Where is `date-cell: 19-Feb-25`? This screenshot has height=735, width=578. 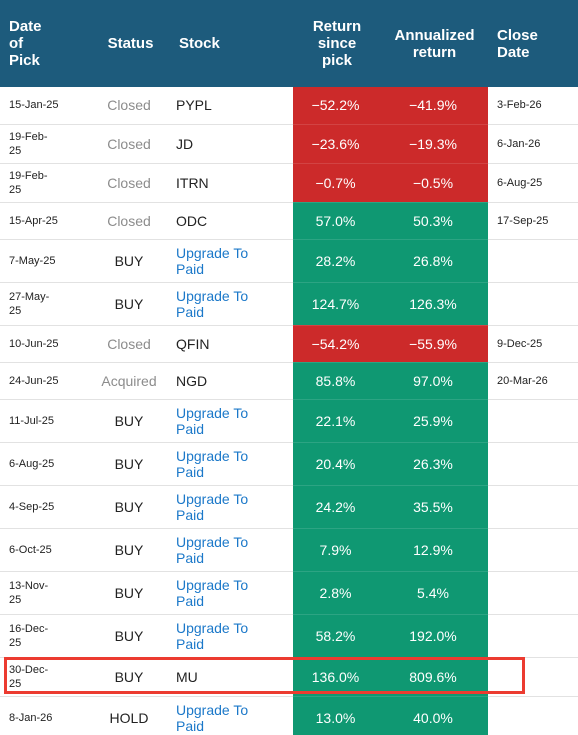 date-cell: 19-Feb-25 is located at coordinates (44, 144).